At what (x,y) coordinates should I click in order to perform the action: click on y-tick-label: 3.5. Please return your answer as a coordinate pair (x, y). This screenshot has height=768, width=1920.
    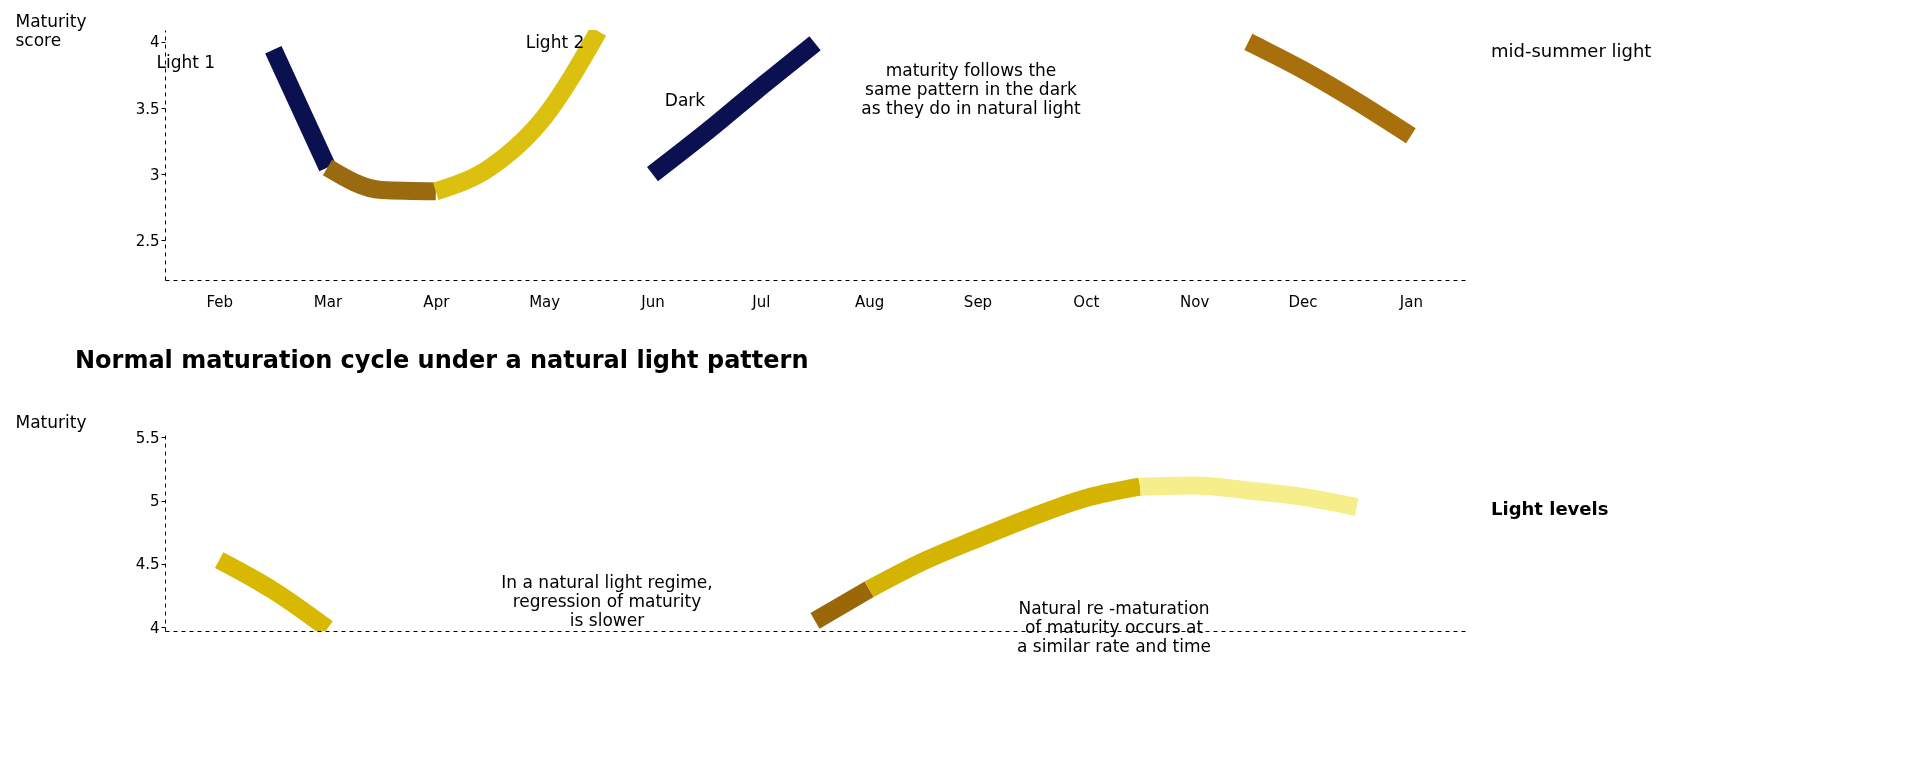
    Looking at the image, I should click on (147, 108).